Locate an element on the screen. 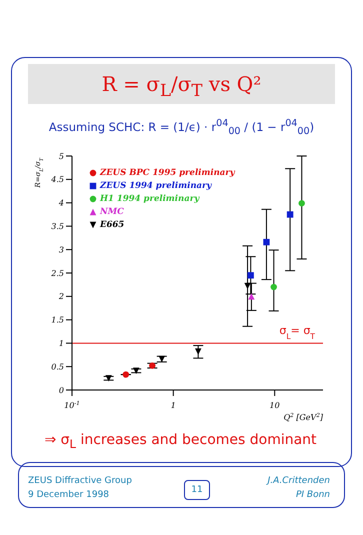 This screenshot has width=363, height=535. text: ⇒ σ$_{L}$ increases and becomes dominant is located at coordinates (180, 441).